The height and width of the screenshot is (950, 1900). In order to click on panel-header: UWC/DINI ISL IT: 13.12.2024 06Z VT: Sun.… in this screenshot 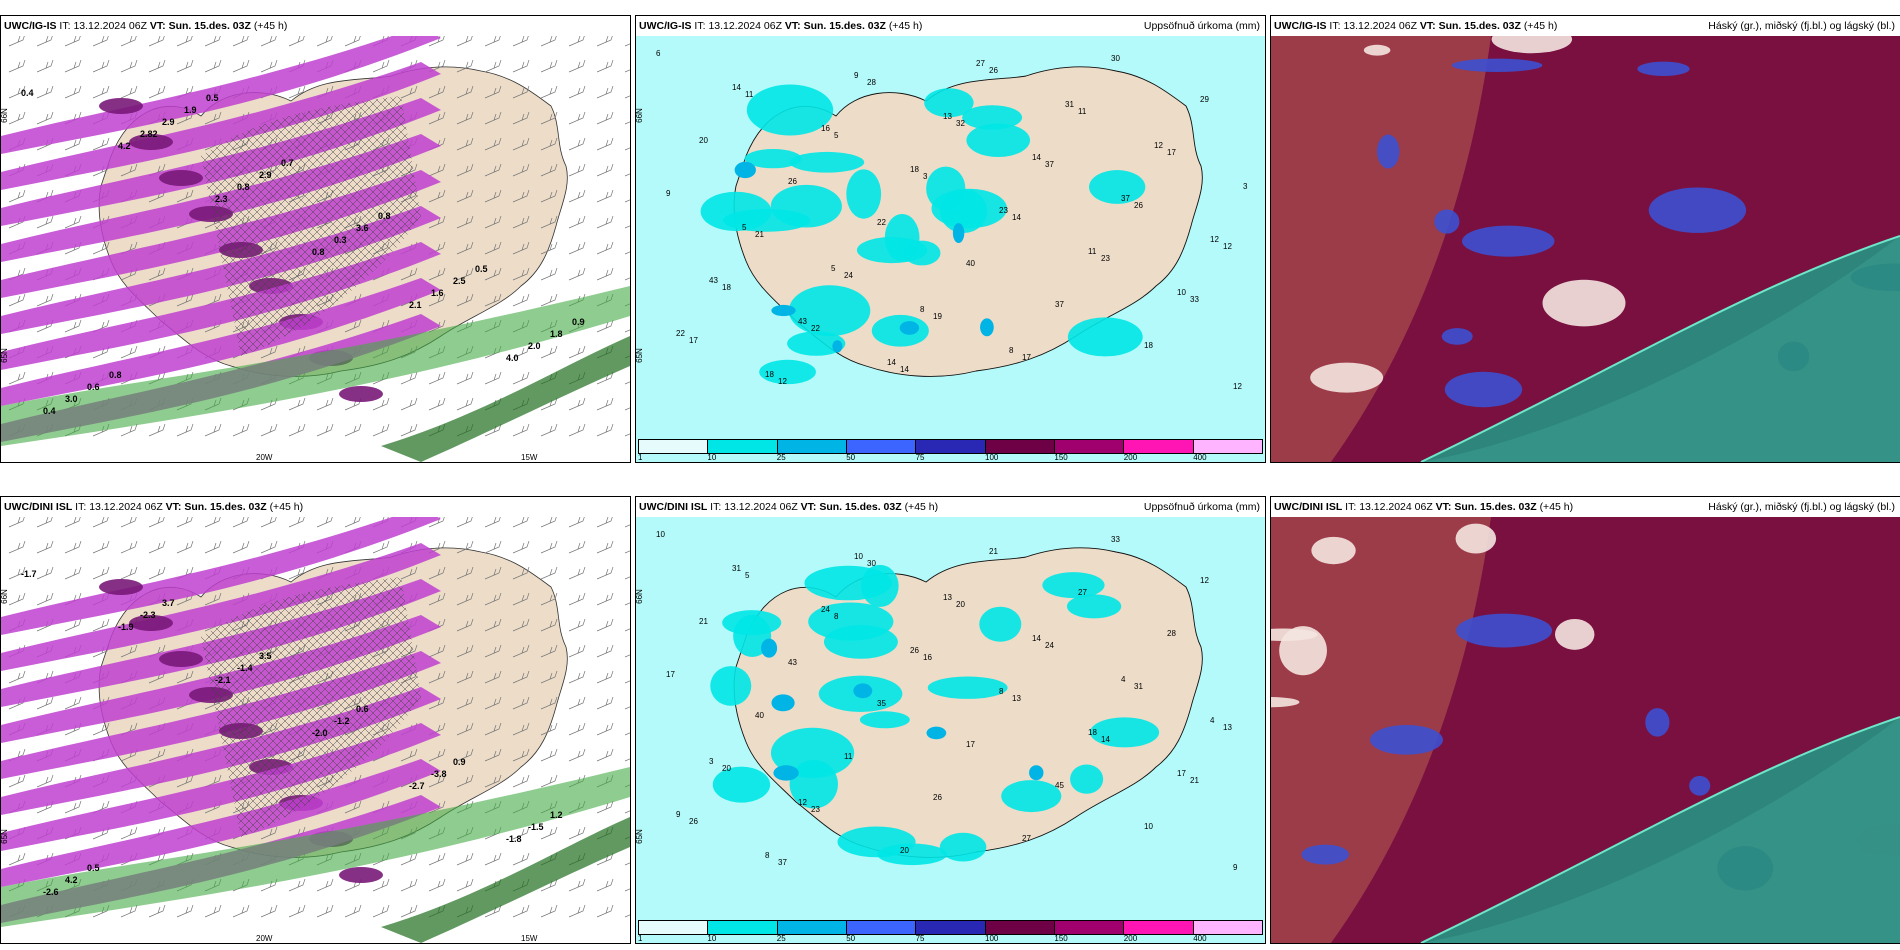, I will do `click(315, 507)`.